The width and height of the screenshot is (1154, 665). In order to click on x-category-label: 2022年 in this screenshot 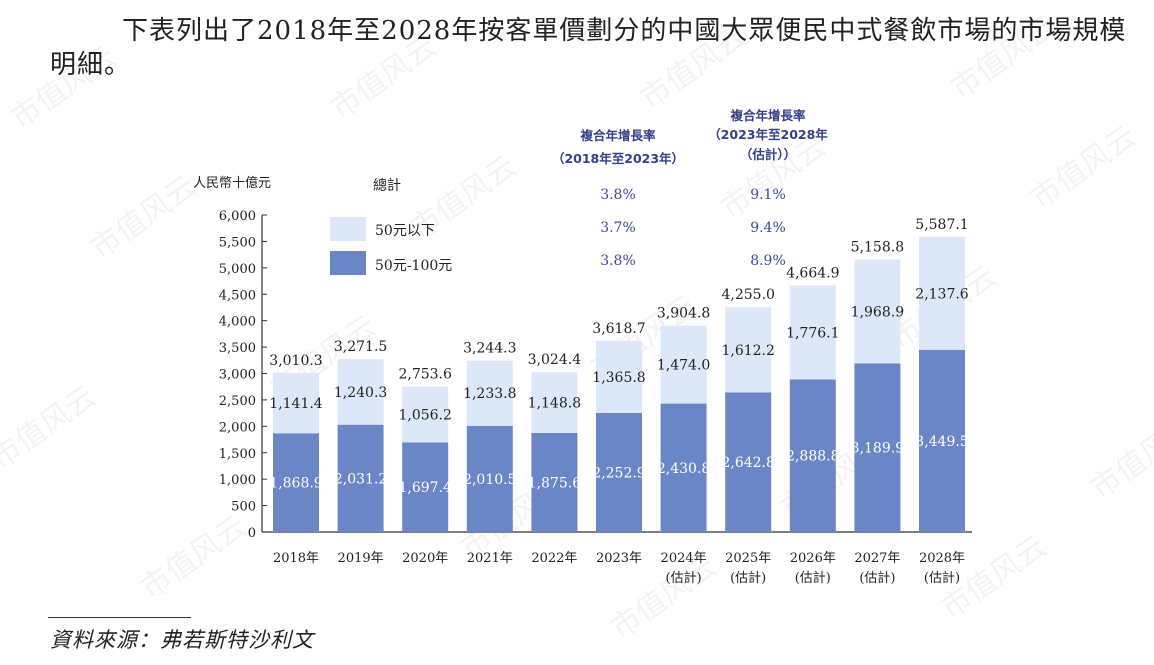, I will do `click(554, 558)`.